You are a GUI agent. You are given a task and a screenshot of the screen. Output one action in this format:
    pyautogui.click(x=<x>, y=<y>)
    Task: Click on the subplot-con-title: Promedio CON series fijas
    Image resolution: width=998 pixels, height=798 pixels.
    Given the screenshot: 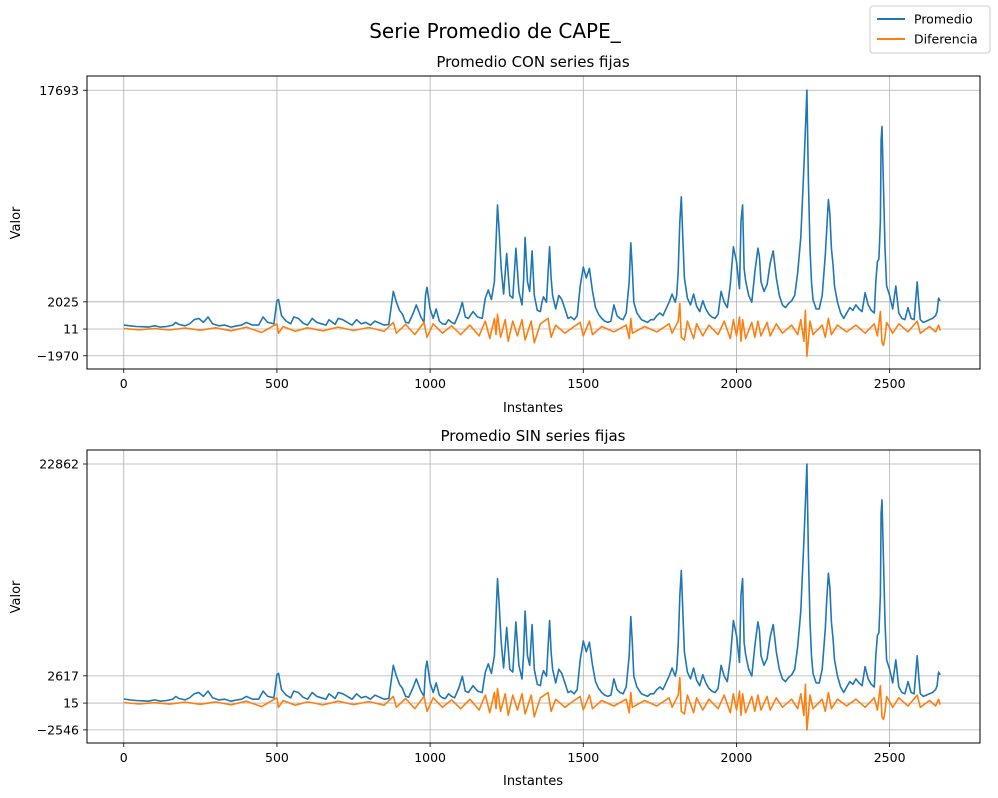 What is the action you would take?
    pyautogui.click(x=533, y=62)
    